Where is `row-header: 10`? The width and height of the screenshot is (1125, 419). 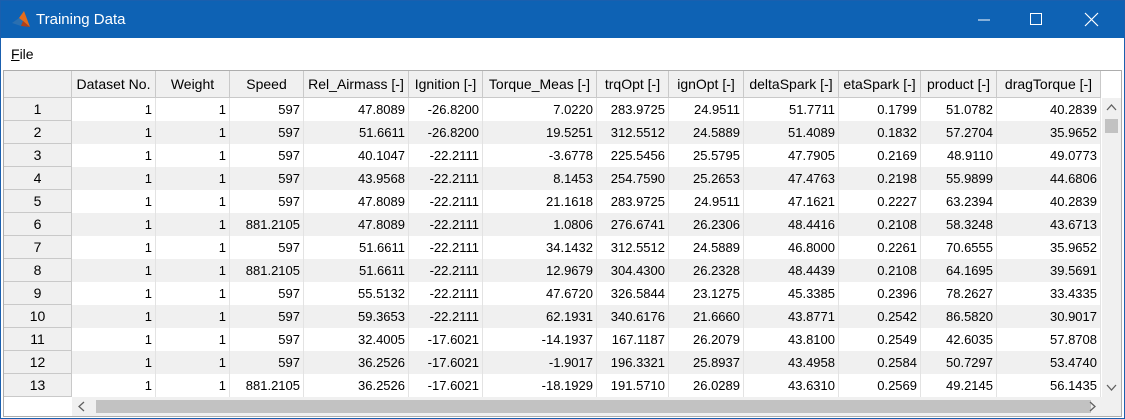
row-header: 10 is located at coordinates (38, 316).